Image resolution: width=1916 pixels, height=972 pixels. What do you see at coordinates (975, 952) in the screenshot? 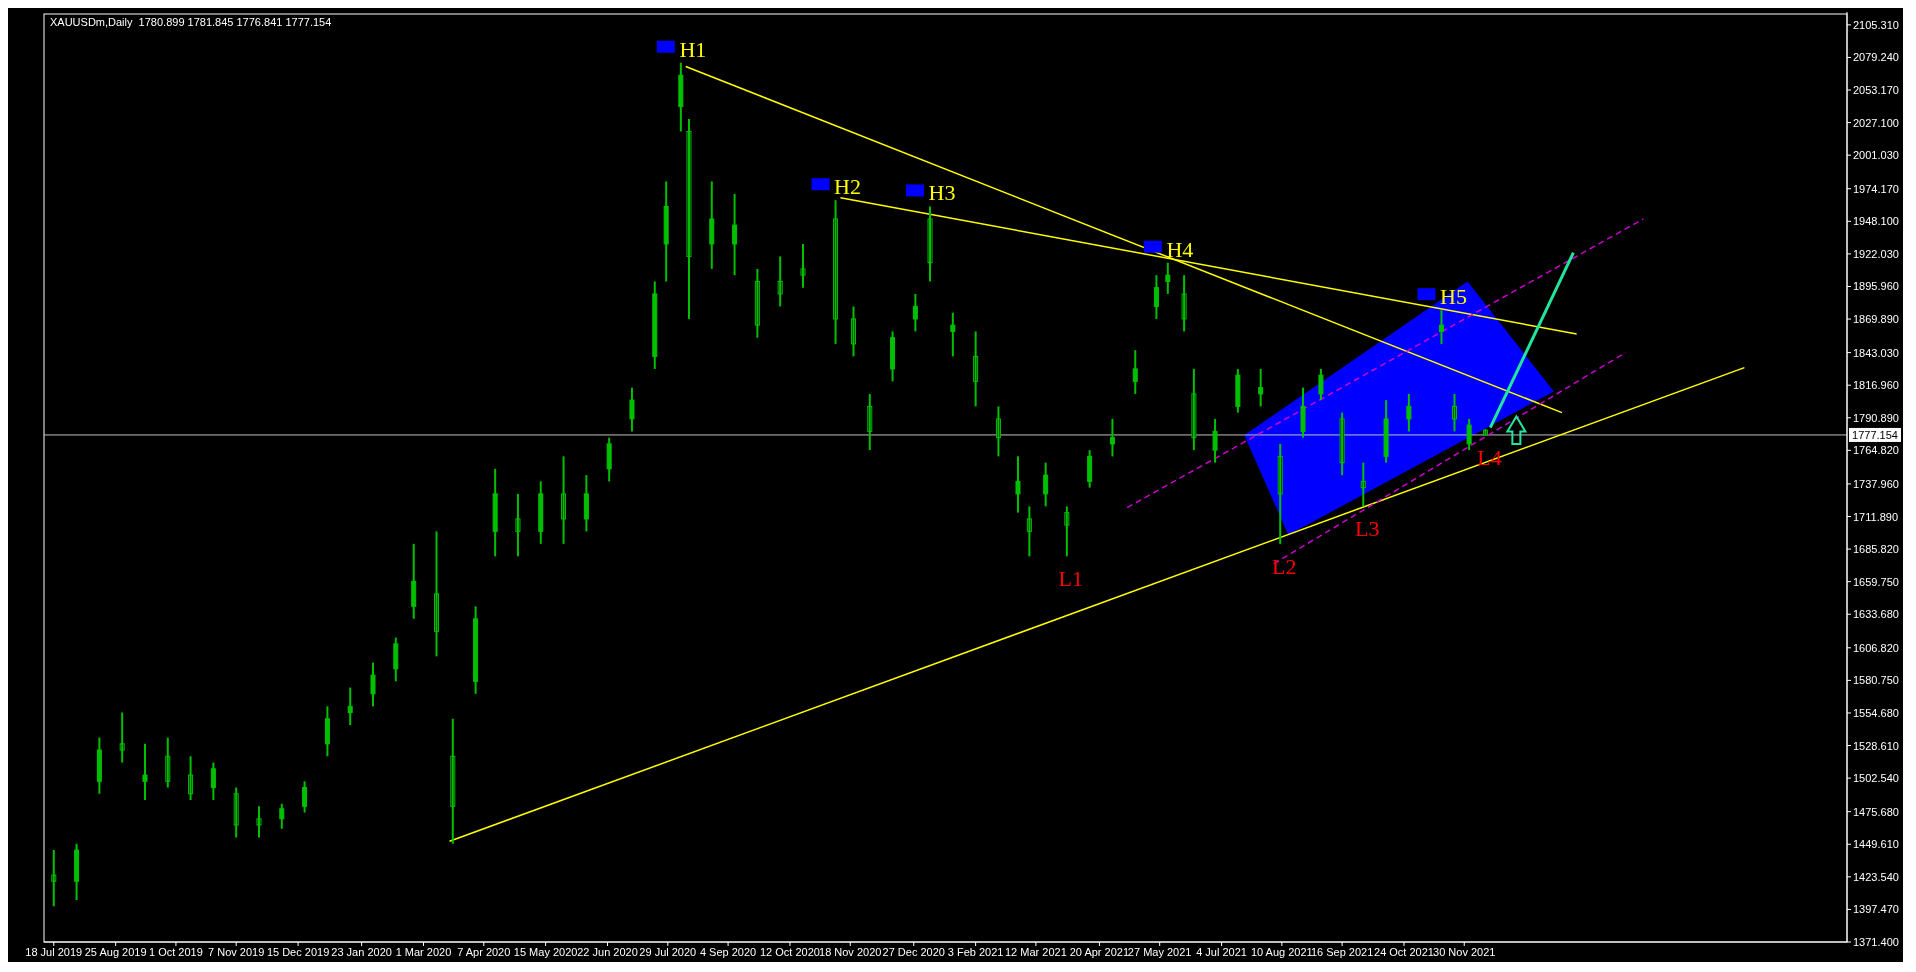
I see `x-tick-label: 3 Feb 2021` at bounding box center [975, 952].